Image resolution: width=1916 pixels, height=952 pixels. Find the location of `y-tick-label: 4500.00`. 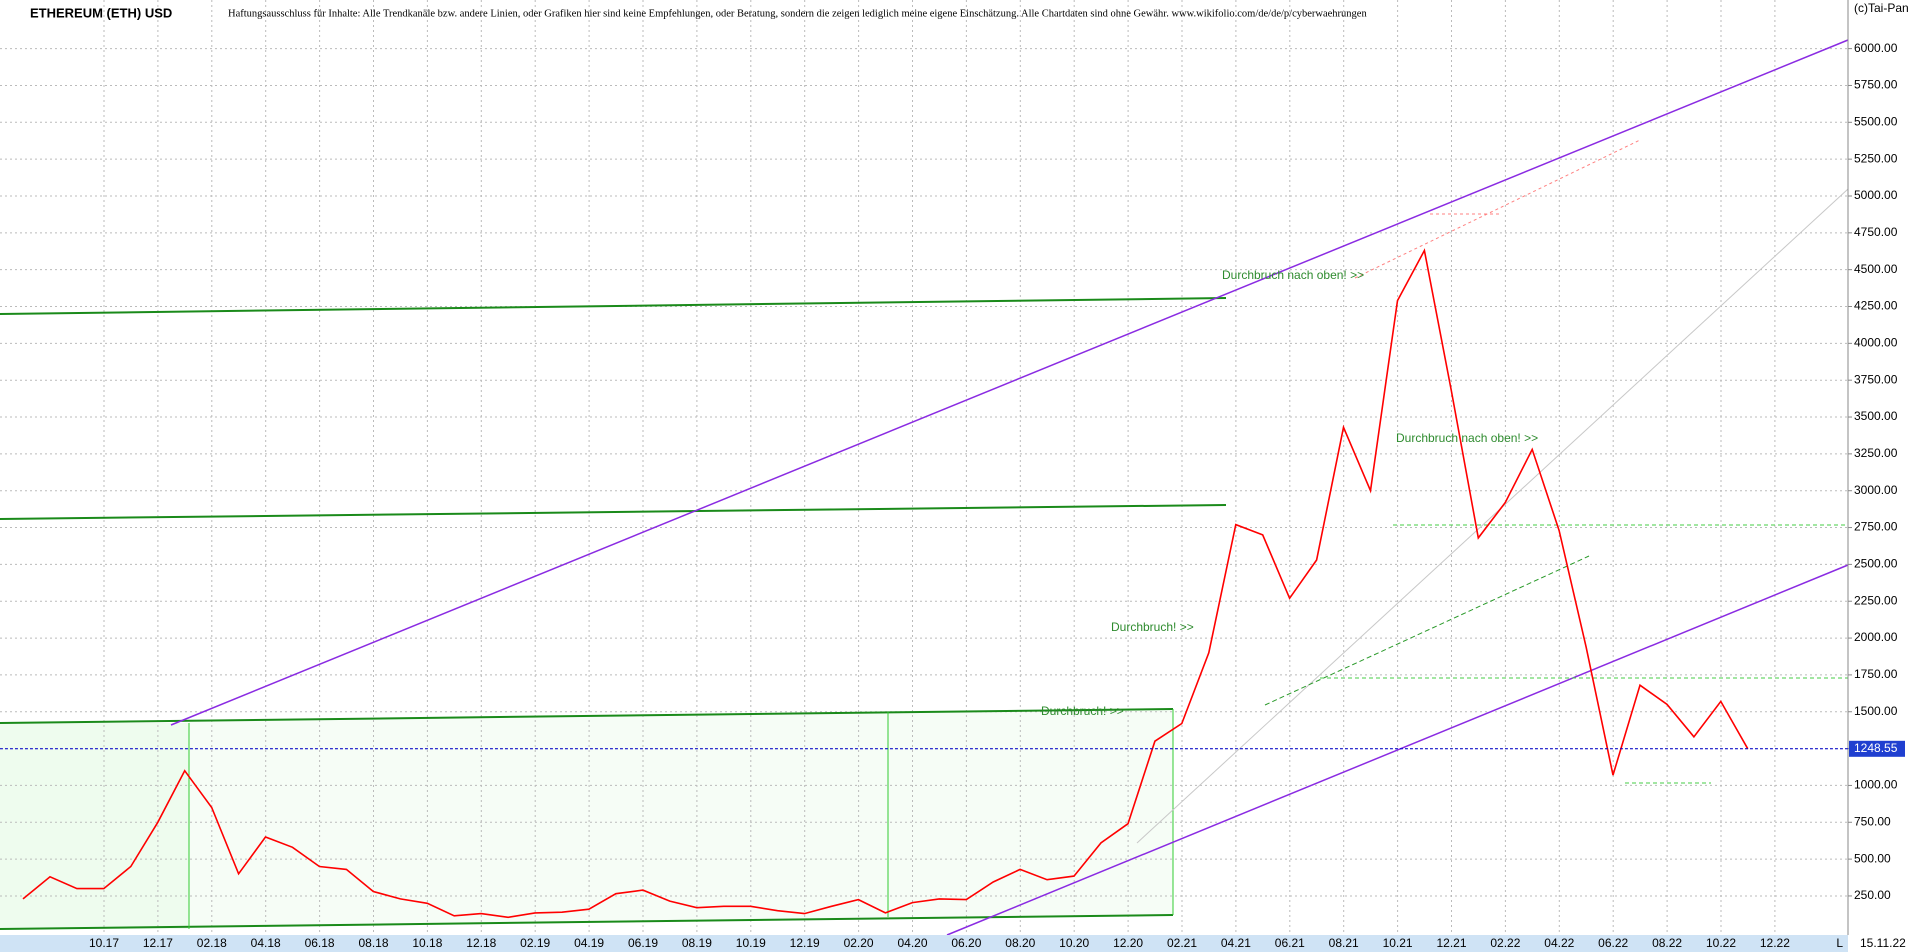

y-tick-label: 4500.00 is located at coordinates (1876, 269).